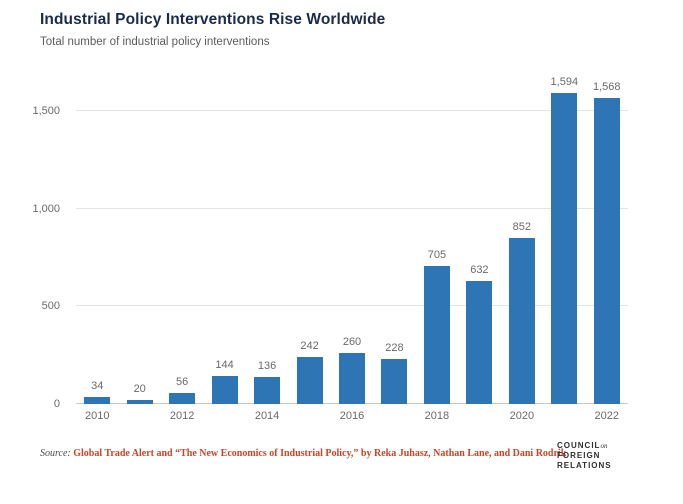 This screenshot has height=504, width=683. I want to click on bar-value-2014: 136, so click(267, 366).